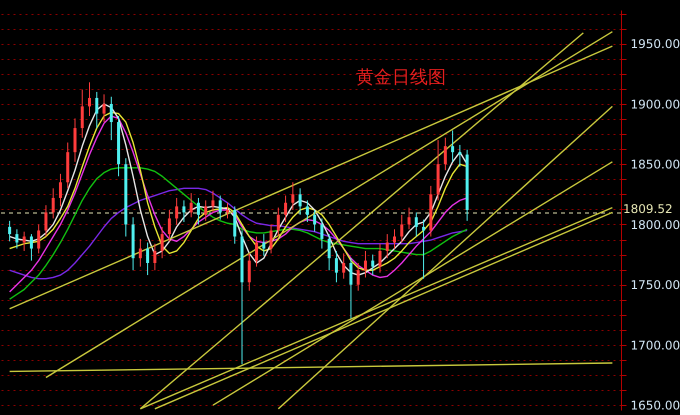  I want to click on text: 黄金日线图, so click(401, 77).